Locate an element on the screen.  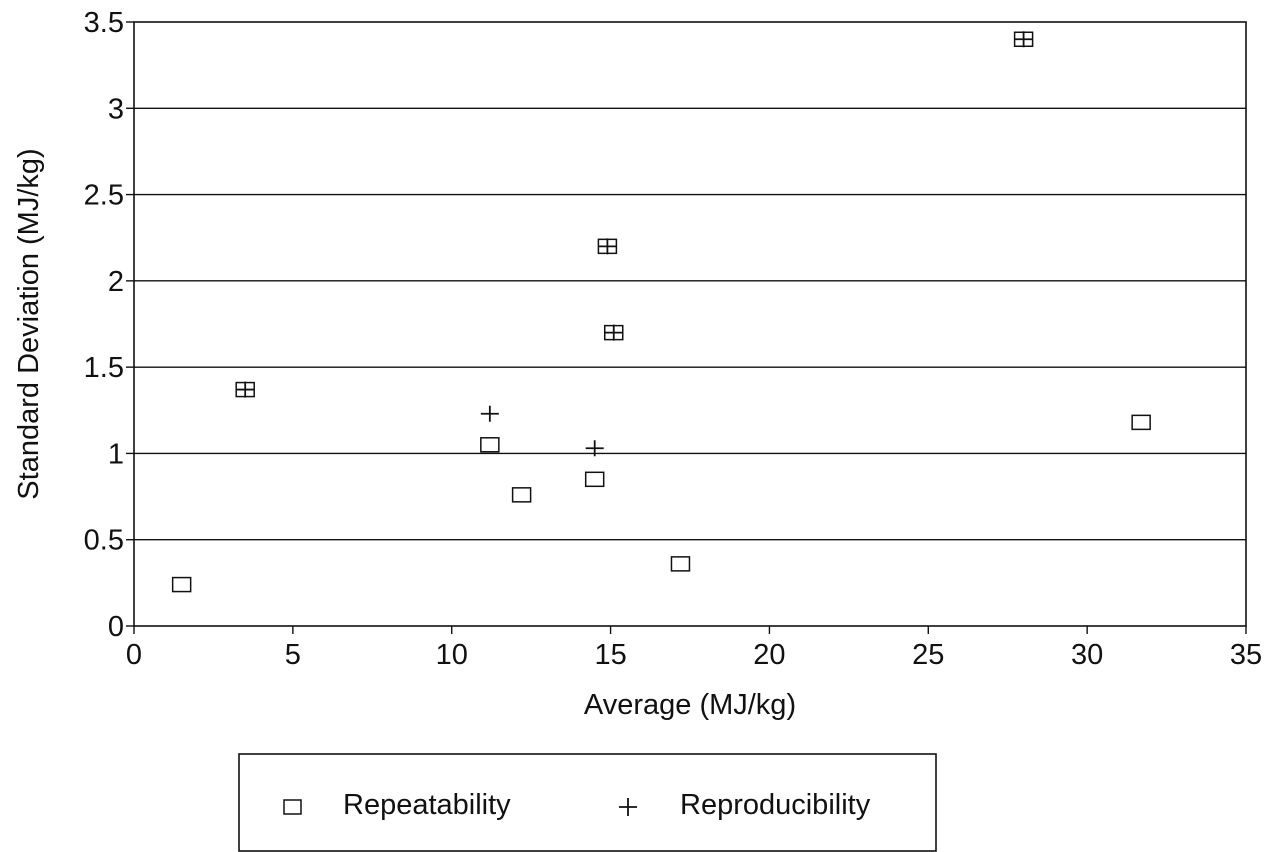
x-tick-label: 5 is located at coordinates (293, 655).